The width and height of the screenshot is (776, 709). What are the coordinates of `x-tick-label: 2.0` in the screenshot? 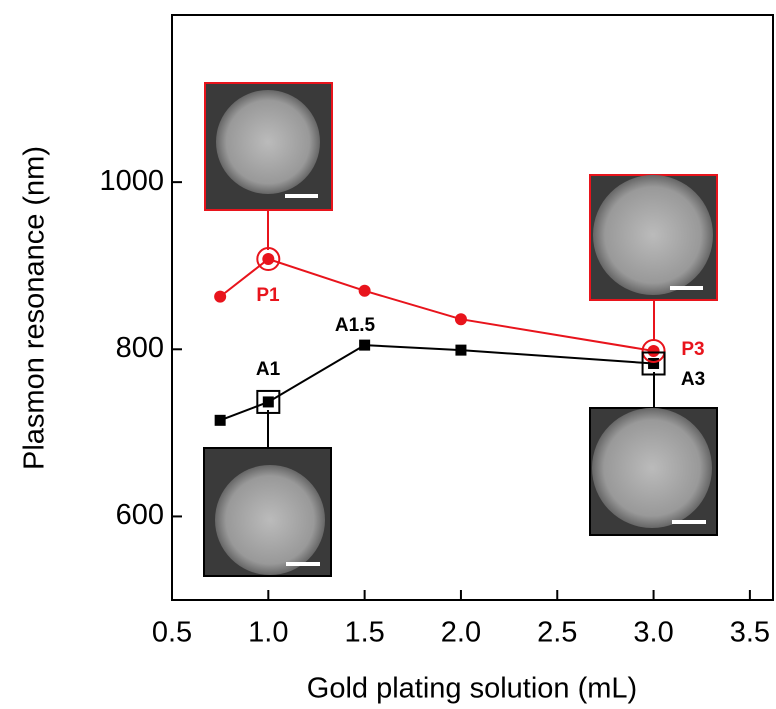 It's located at (461, 633).